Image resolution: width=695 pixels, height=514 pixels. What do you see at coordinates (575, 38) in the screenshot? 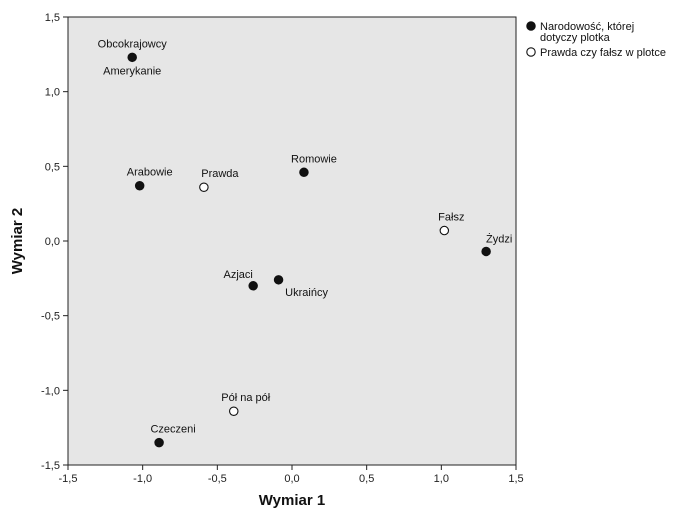
I see `legend-label: dotyczy plotka` at bounding box center [575, 38].